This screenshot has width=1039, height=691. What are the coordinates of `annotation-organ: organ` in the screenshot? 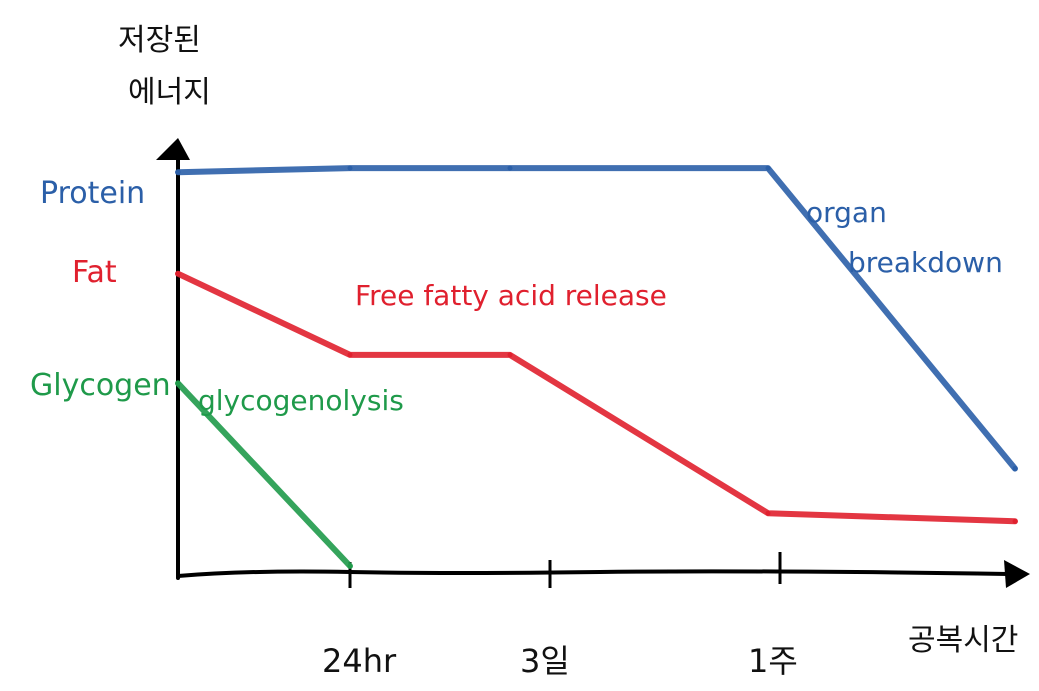 It's located at (846, 212).